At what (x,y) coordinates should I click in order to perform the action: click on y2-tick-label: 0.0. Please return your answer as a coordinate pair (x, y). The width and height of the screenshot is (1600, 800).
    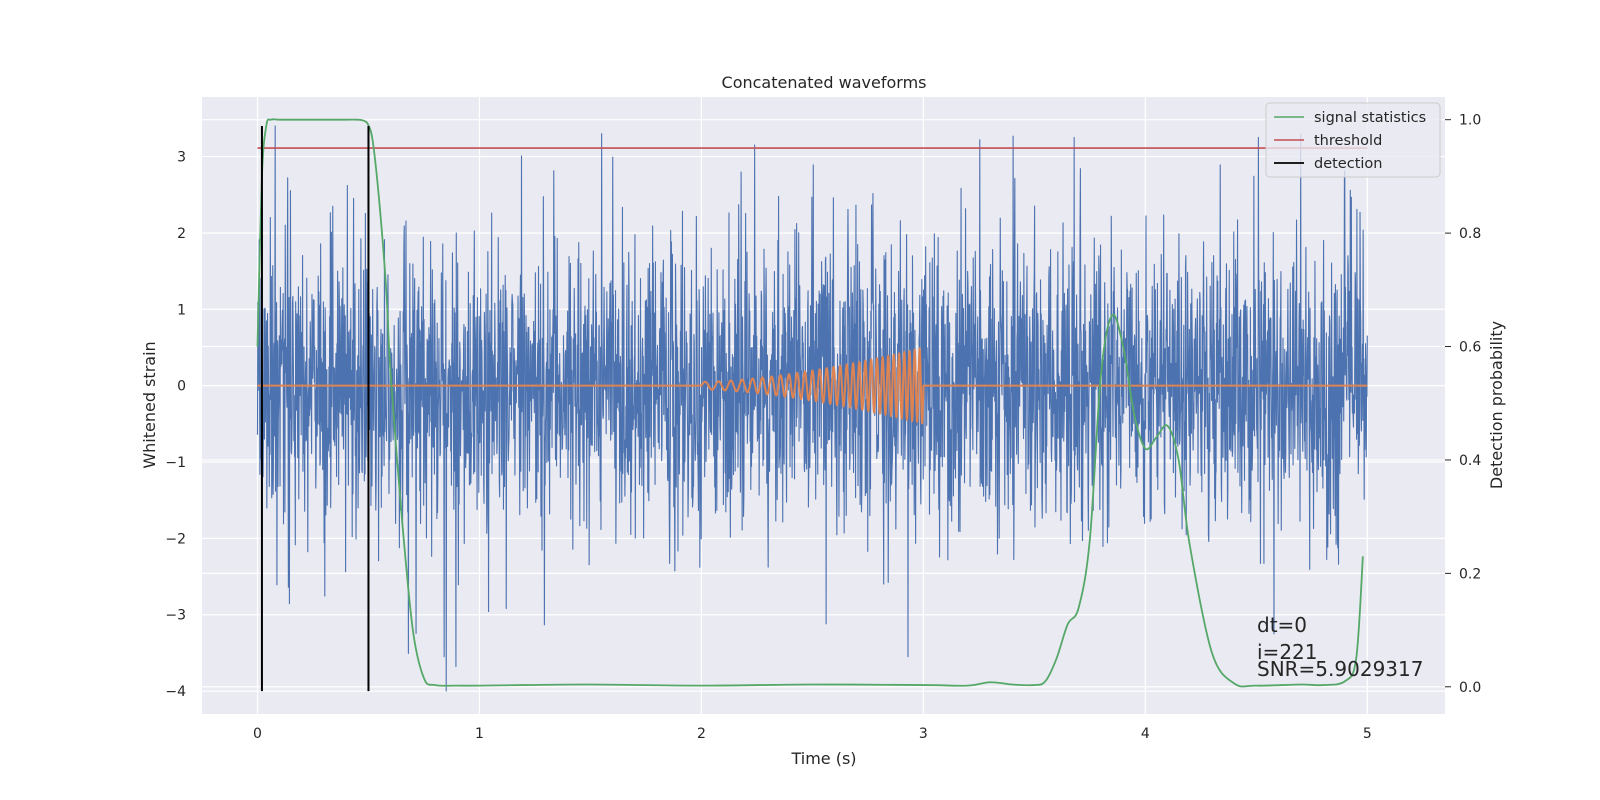
    Looking at the image, I should click on (1470, 688).